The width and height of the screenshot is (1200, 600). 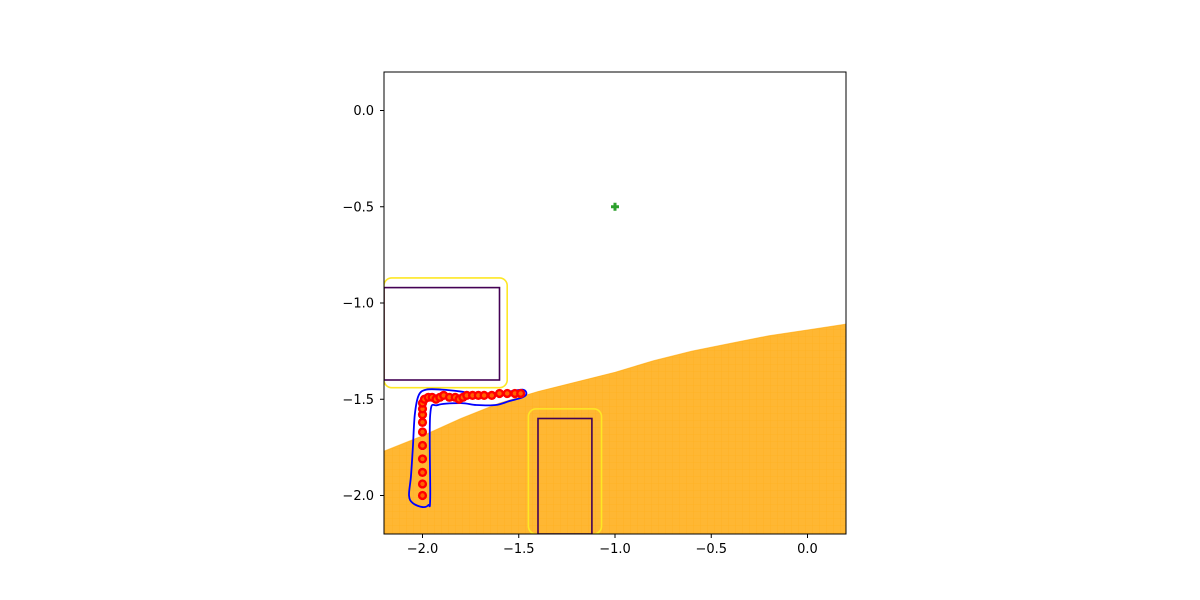 What do you see at coordinates (358, 400) in the screenshot?
I see `y-tick-label-4: −1.5` at bounding box center [358, 400].